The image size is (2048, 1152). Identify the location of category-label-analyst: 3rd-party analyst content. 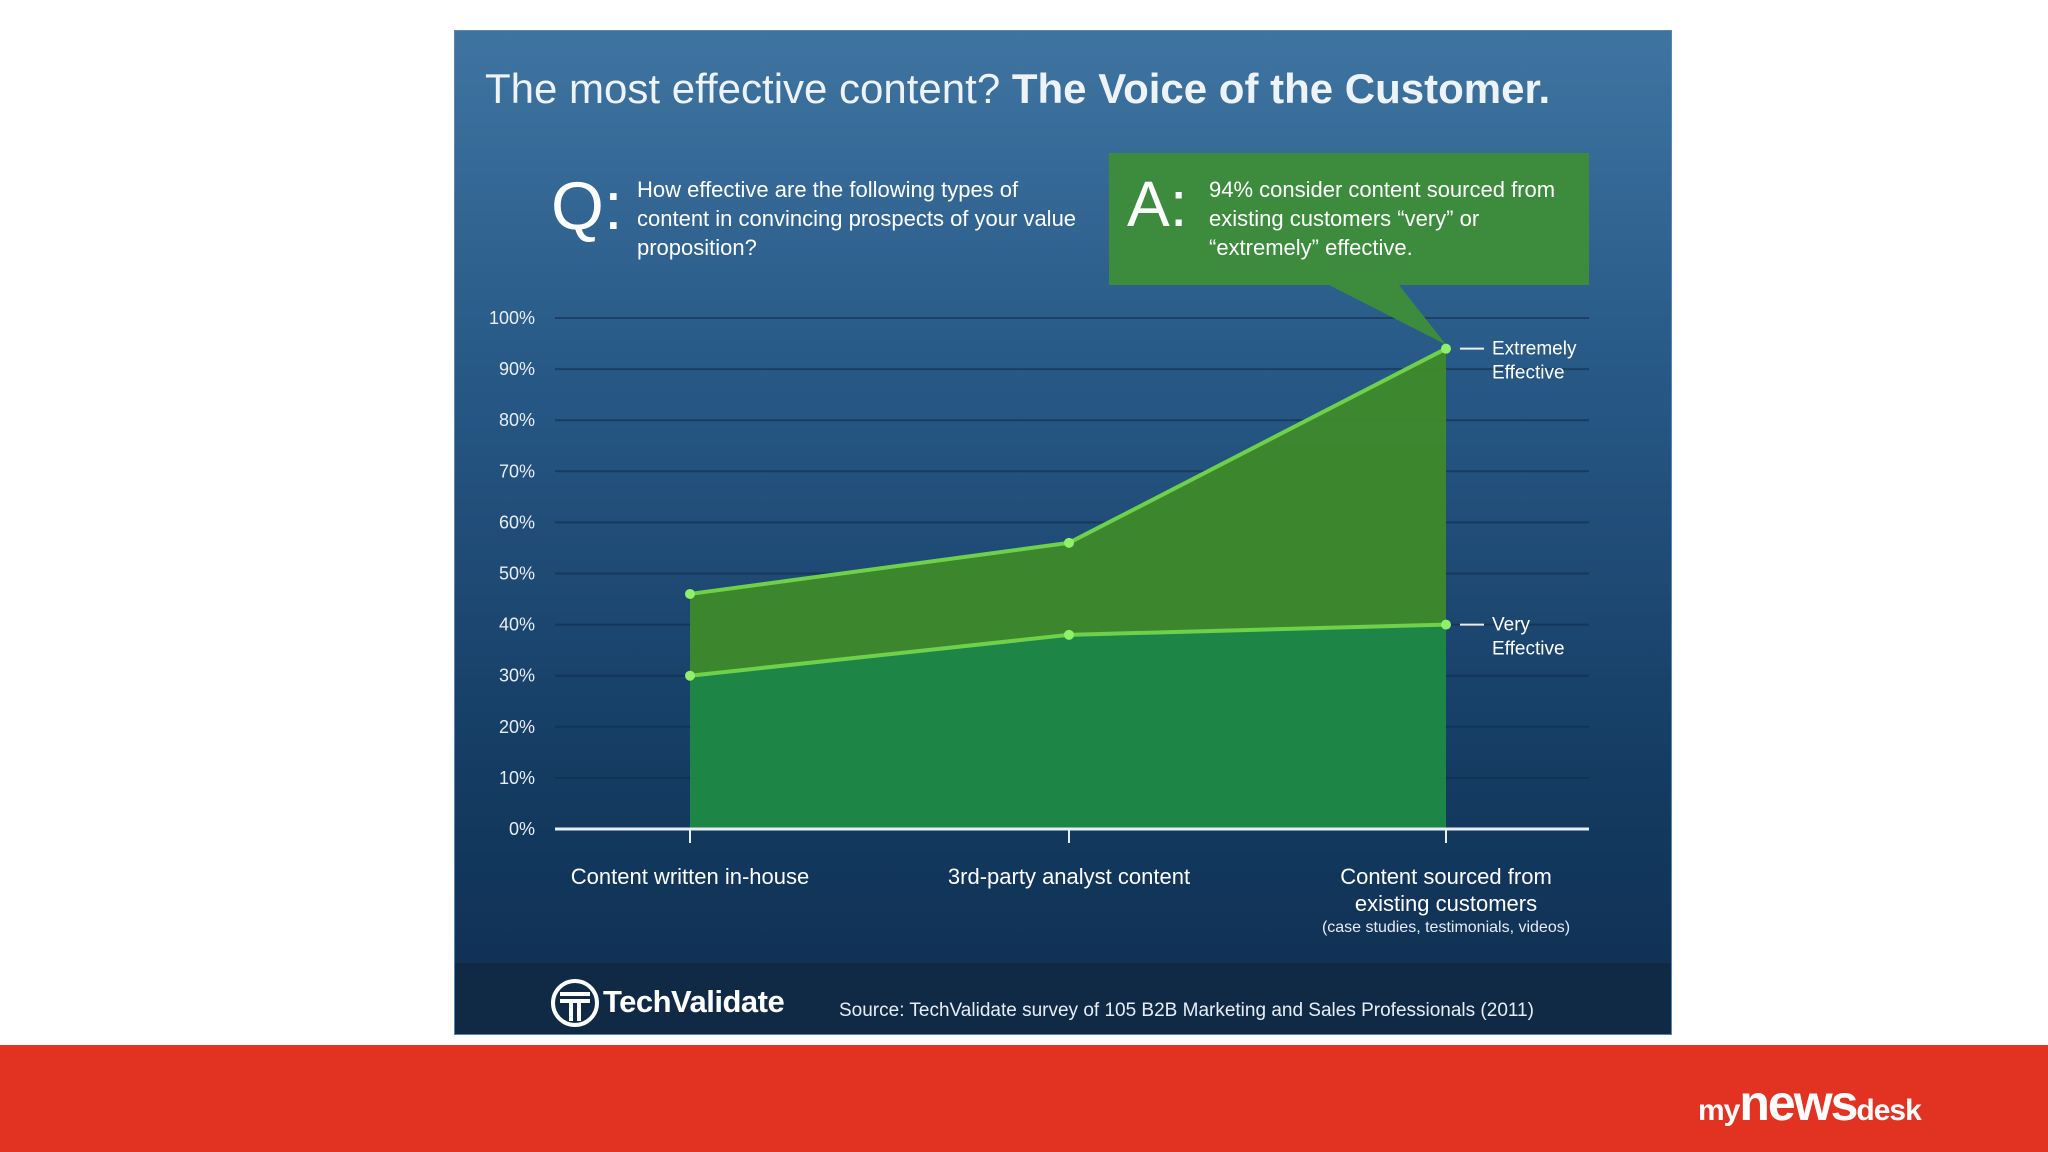
(1069, 876).